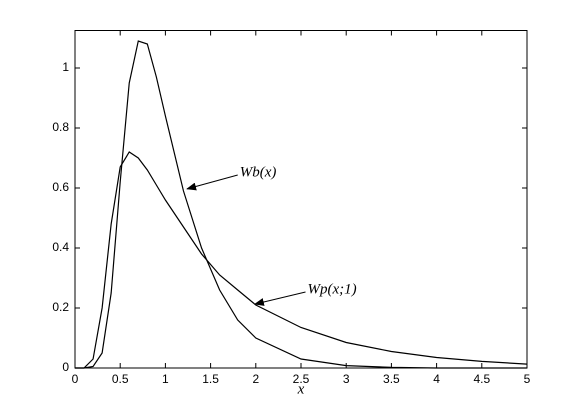 This screenshot has width=581, height=414. I want to click on x-tick-label: 2.5, so click(301, 379).